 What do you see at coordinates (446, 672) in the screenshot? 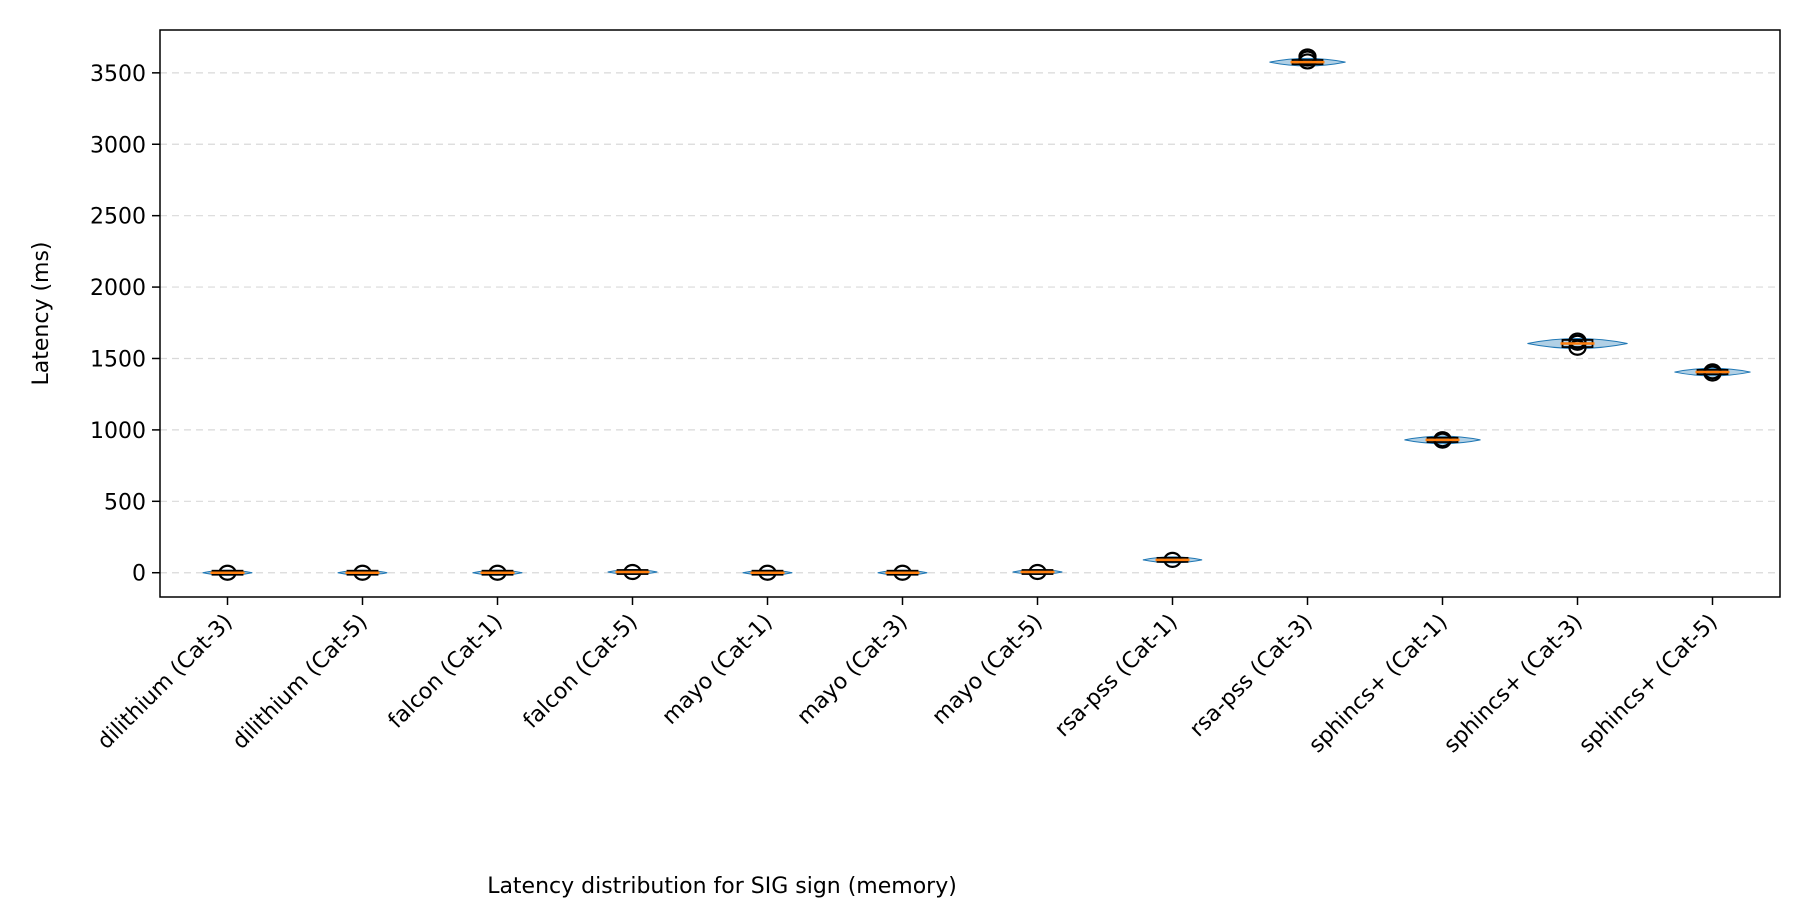
I see `x-tick-label: falcon (Cat-1)` at bounding box center [446, 672].